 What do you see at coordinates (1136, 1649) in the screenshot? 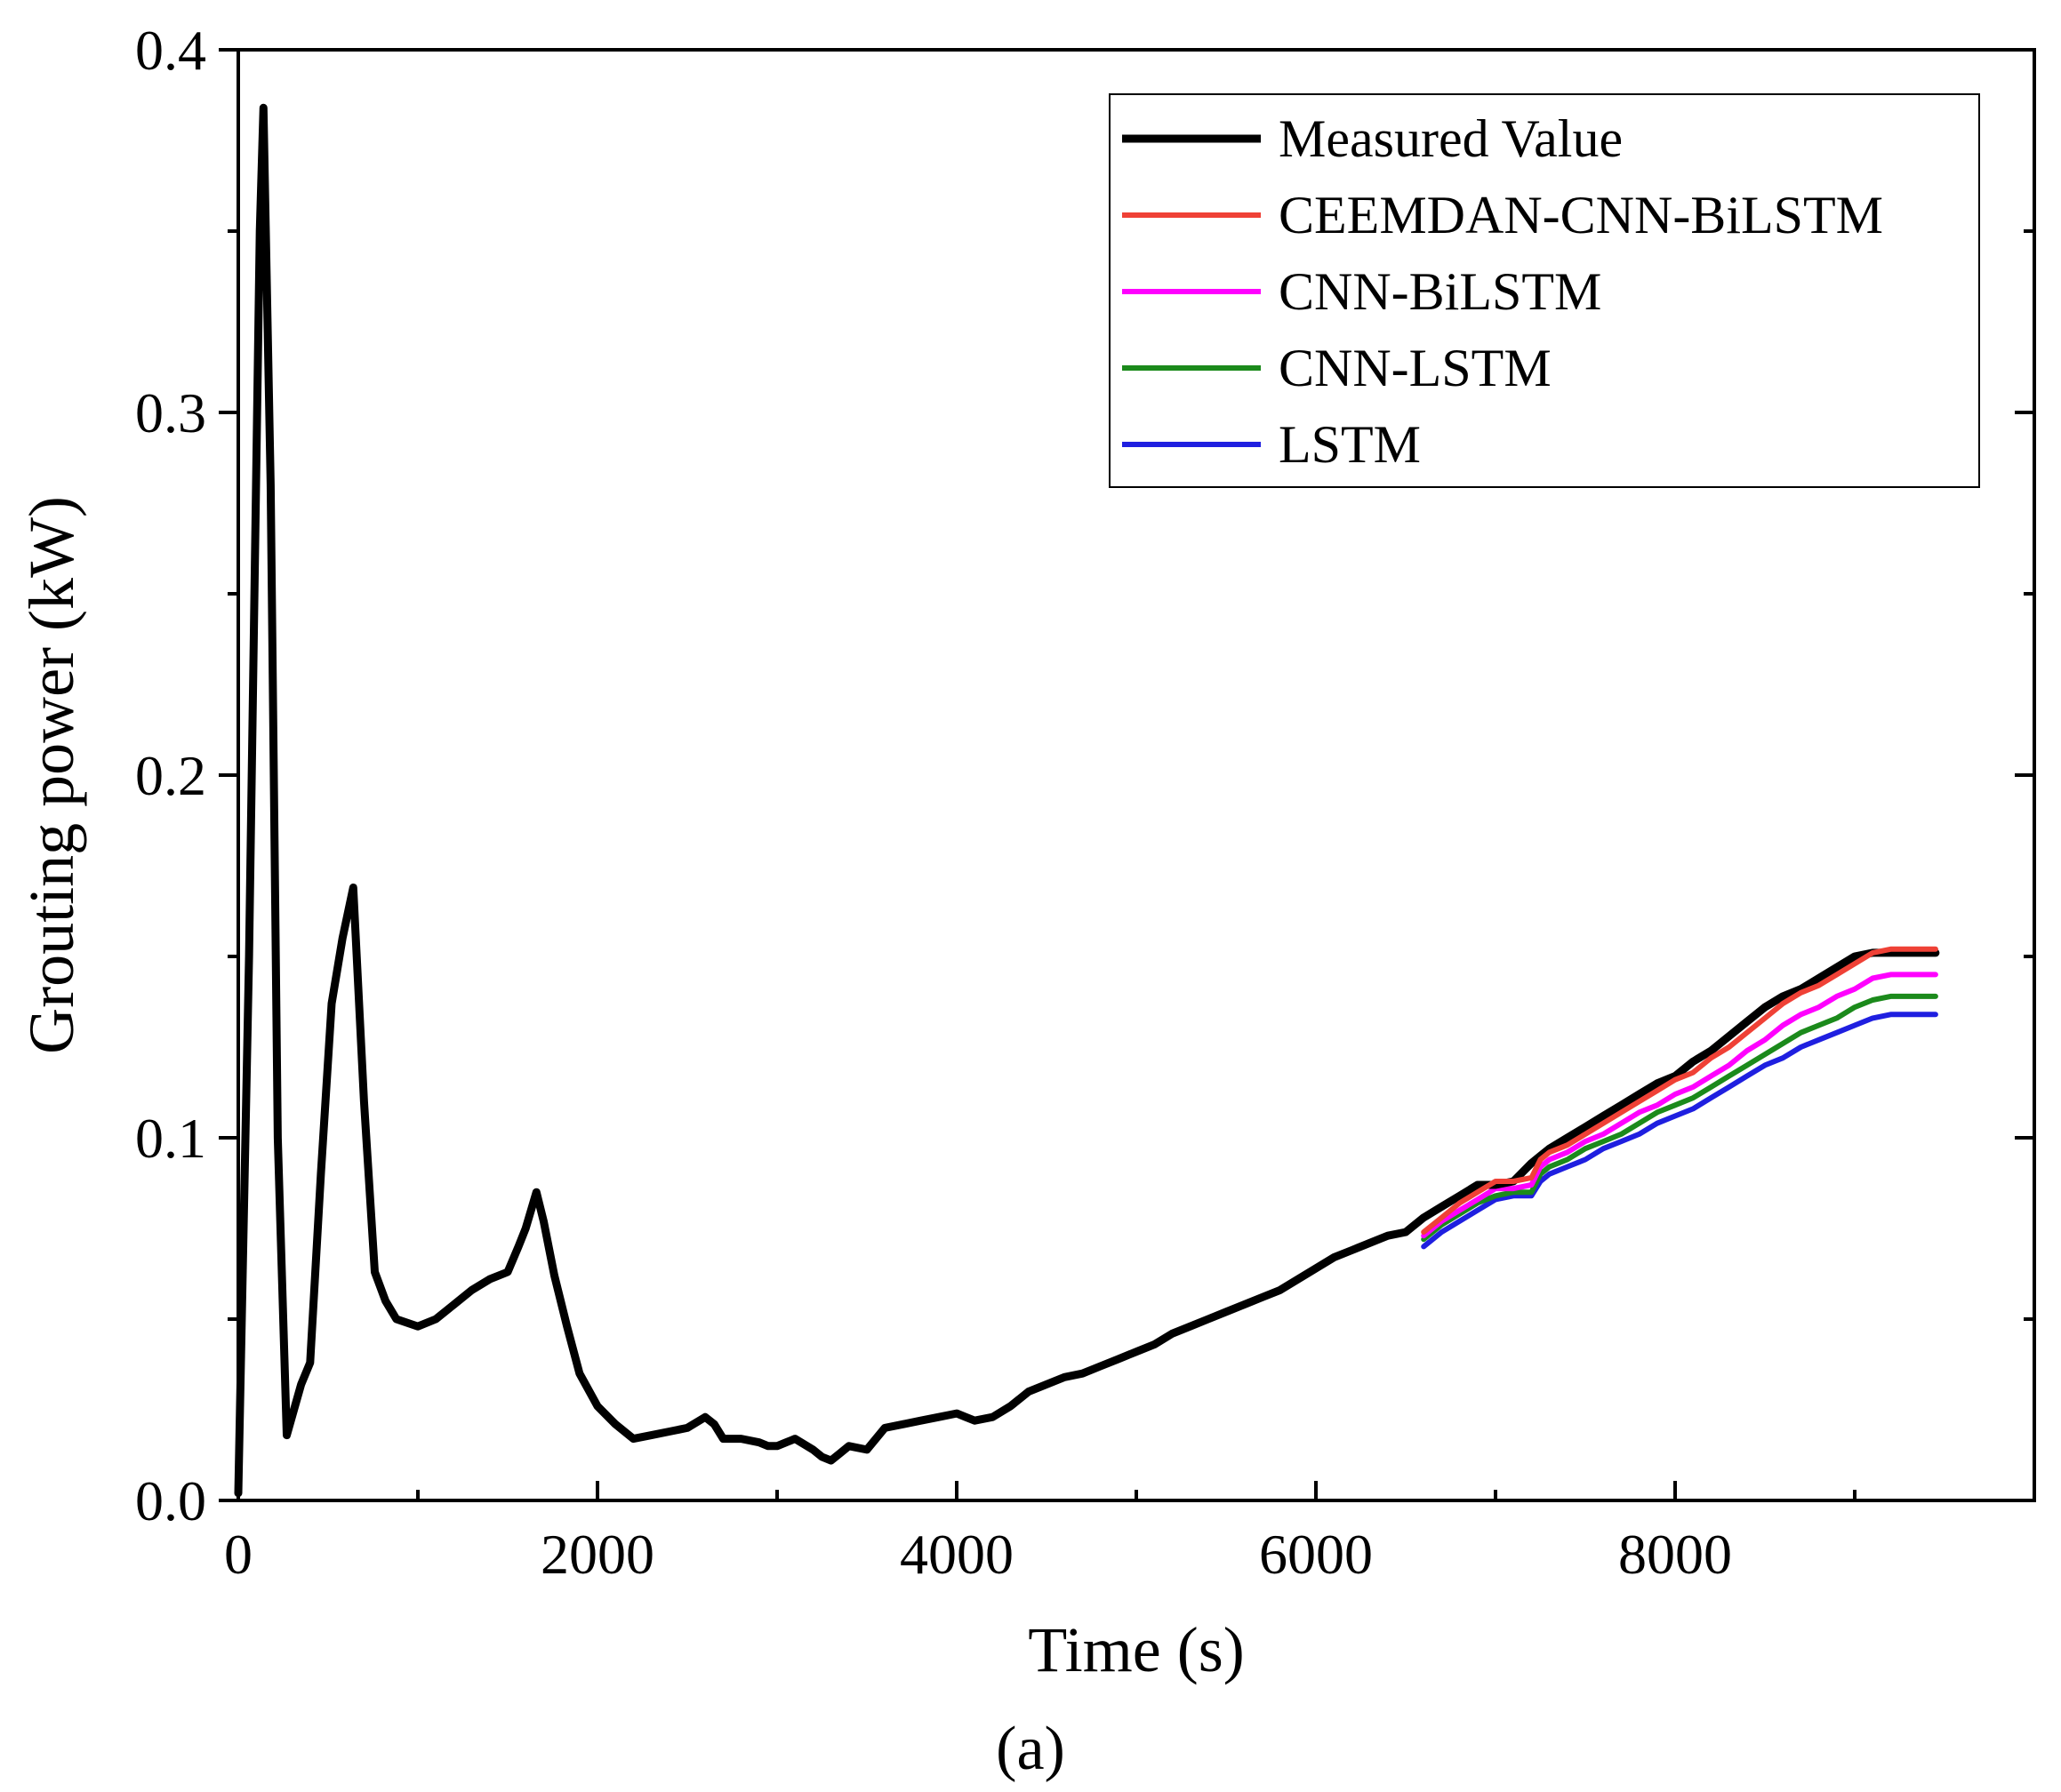
I see `x-axis-title: Time (s)` at bounding box center [1136, 1649].